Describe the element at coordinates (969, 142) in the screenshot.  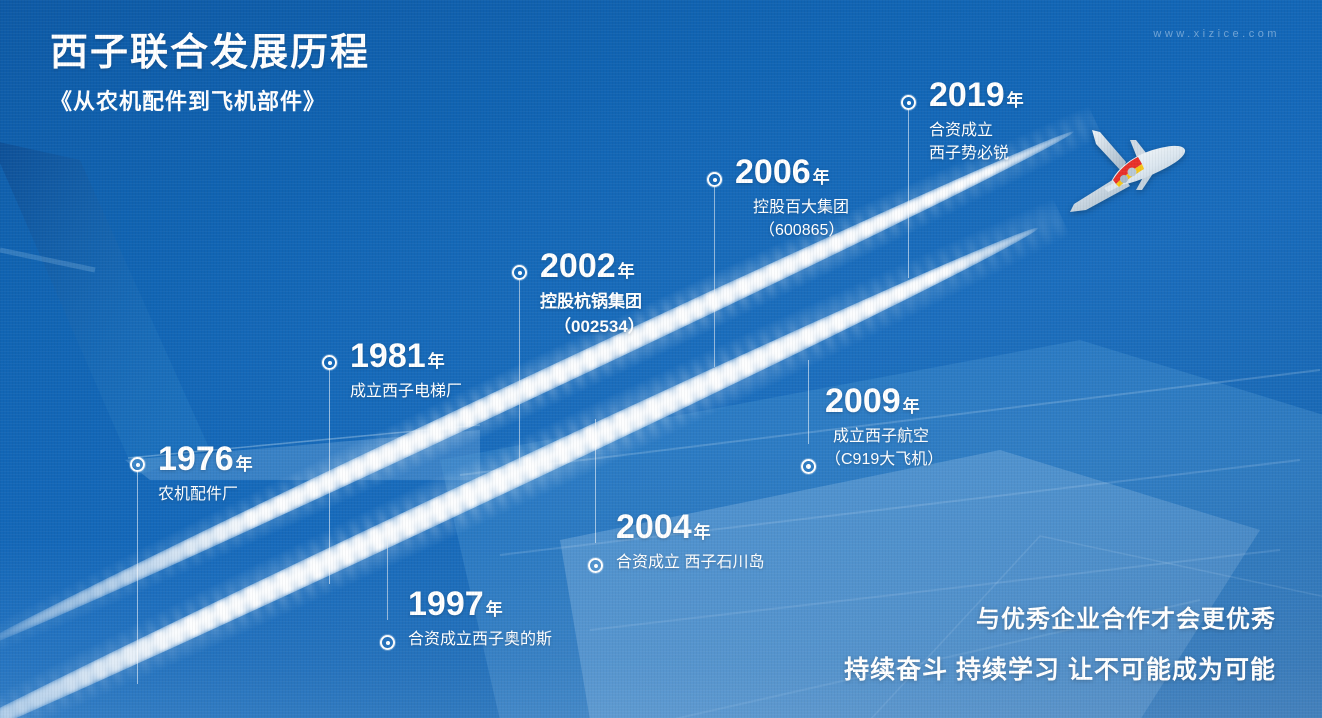
I see `timeline-desc-2019: 合资成立 西子势必锐` at that location.